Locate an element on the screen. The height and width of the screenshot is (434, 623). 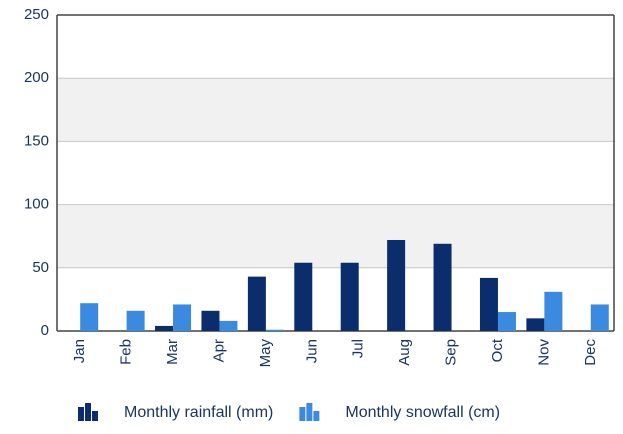
legend-label: Monthly snowfall (cm) is located at coordinates (422, 412).